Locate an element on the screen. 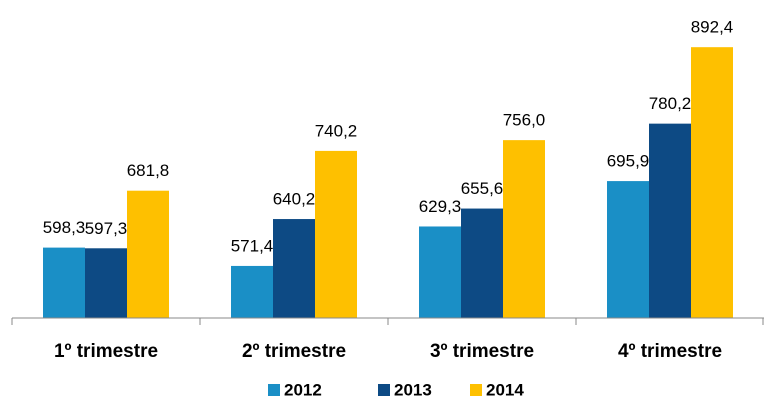  value-label: 571,4 is located at coordinates (252, 245).